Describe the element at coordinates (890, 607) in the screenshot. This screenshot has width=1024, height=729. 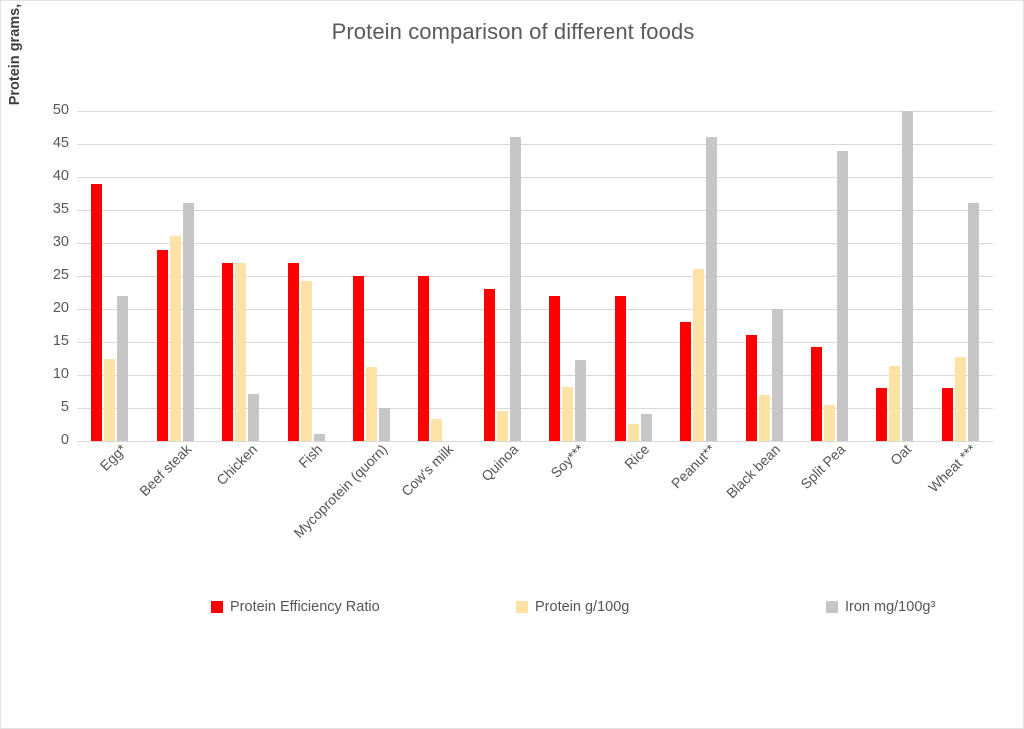
I see `legend-label: Iron mg/100g³` at that location.